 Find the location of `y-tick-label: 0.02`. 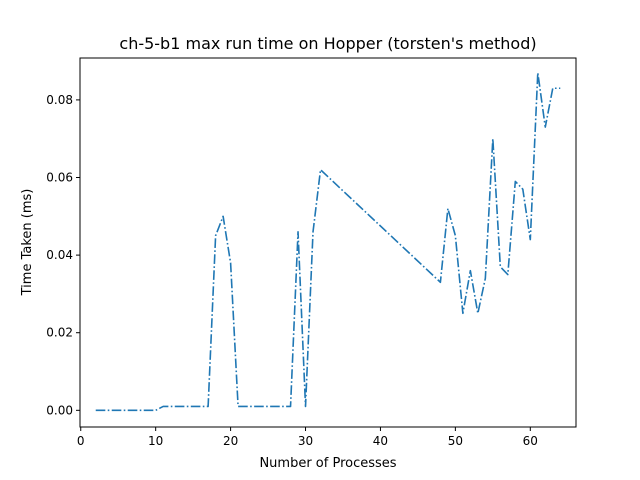

y-tick-label: 0.02 is located at coordinates (59, 333).